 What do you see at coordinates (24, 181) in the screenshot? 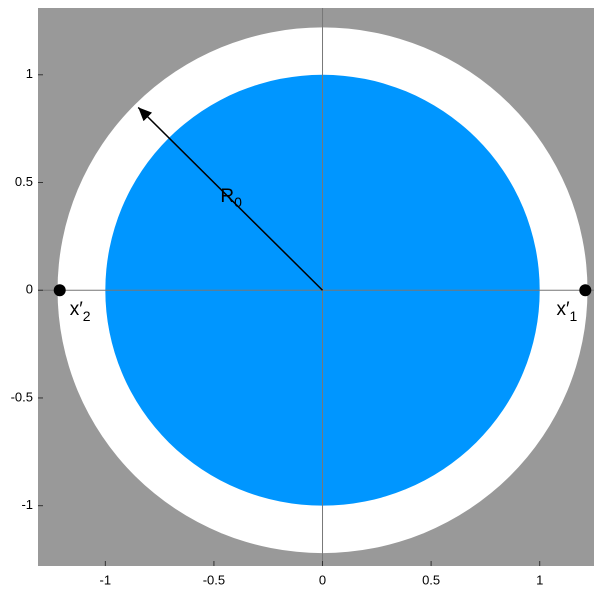
I see `y-tick-label: 0.5` at bounding box center [24, 181].